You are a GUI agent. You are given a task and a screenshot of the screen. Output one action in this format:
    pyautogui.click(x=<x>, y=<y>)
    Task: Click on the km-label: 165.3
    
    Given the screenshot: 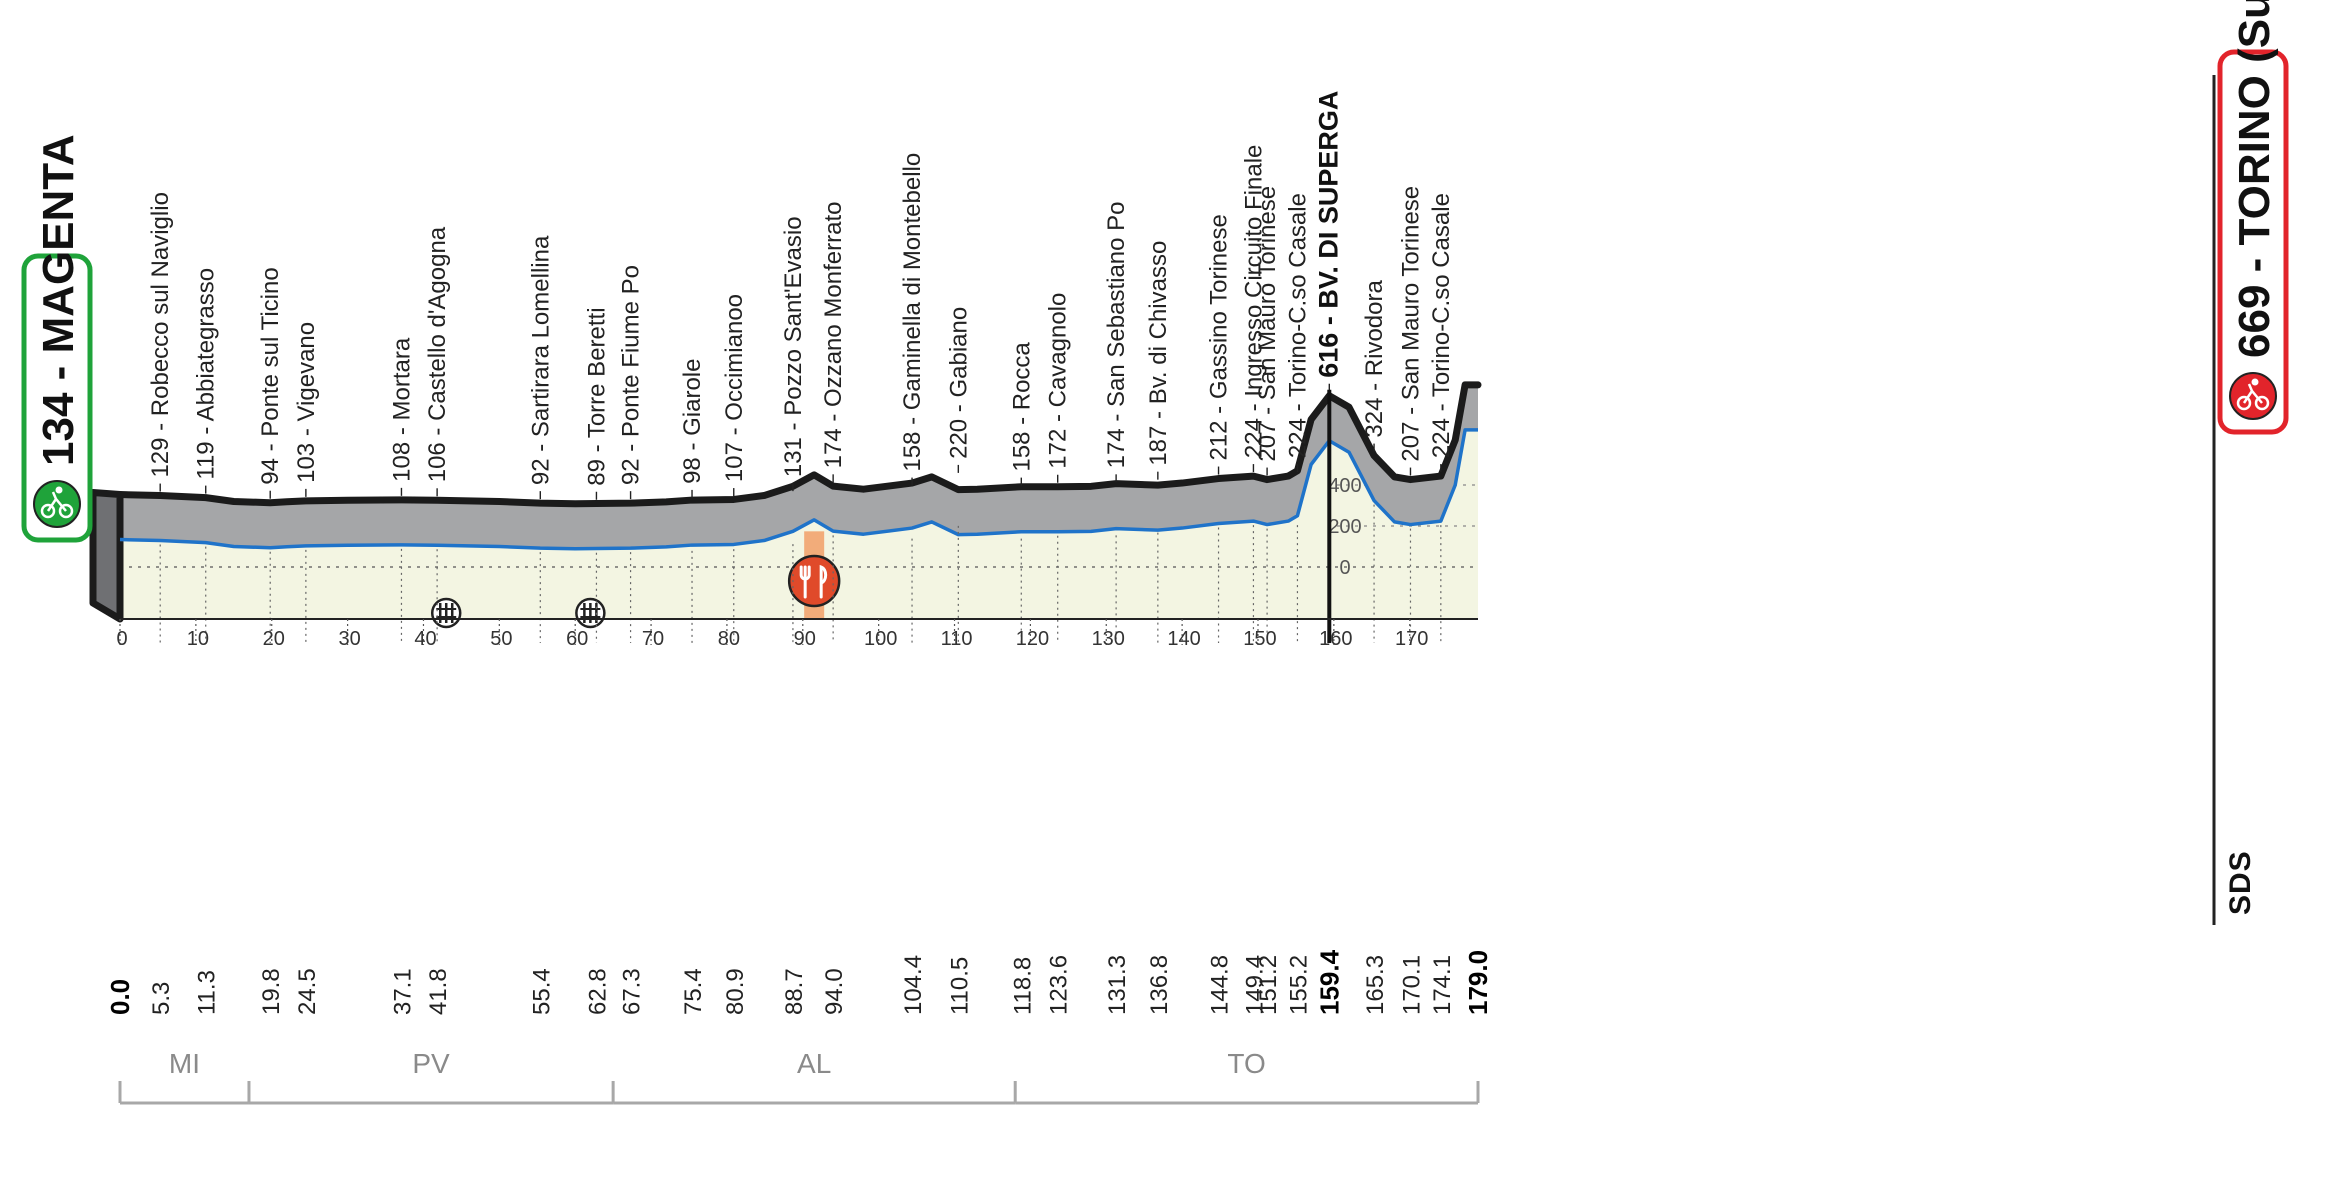 What is the action you would take?
    pyautogui.click(x=1375, y=985)
    